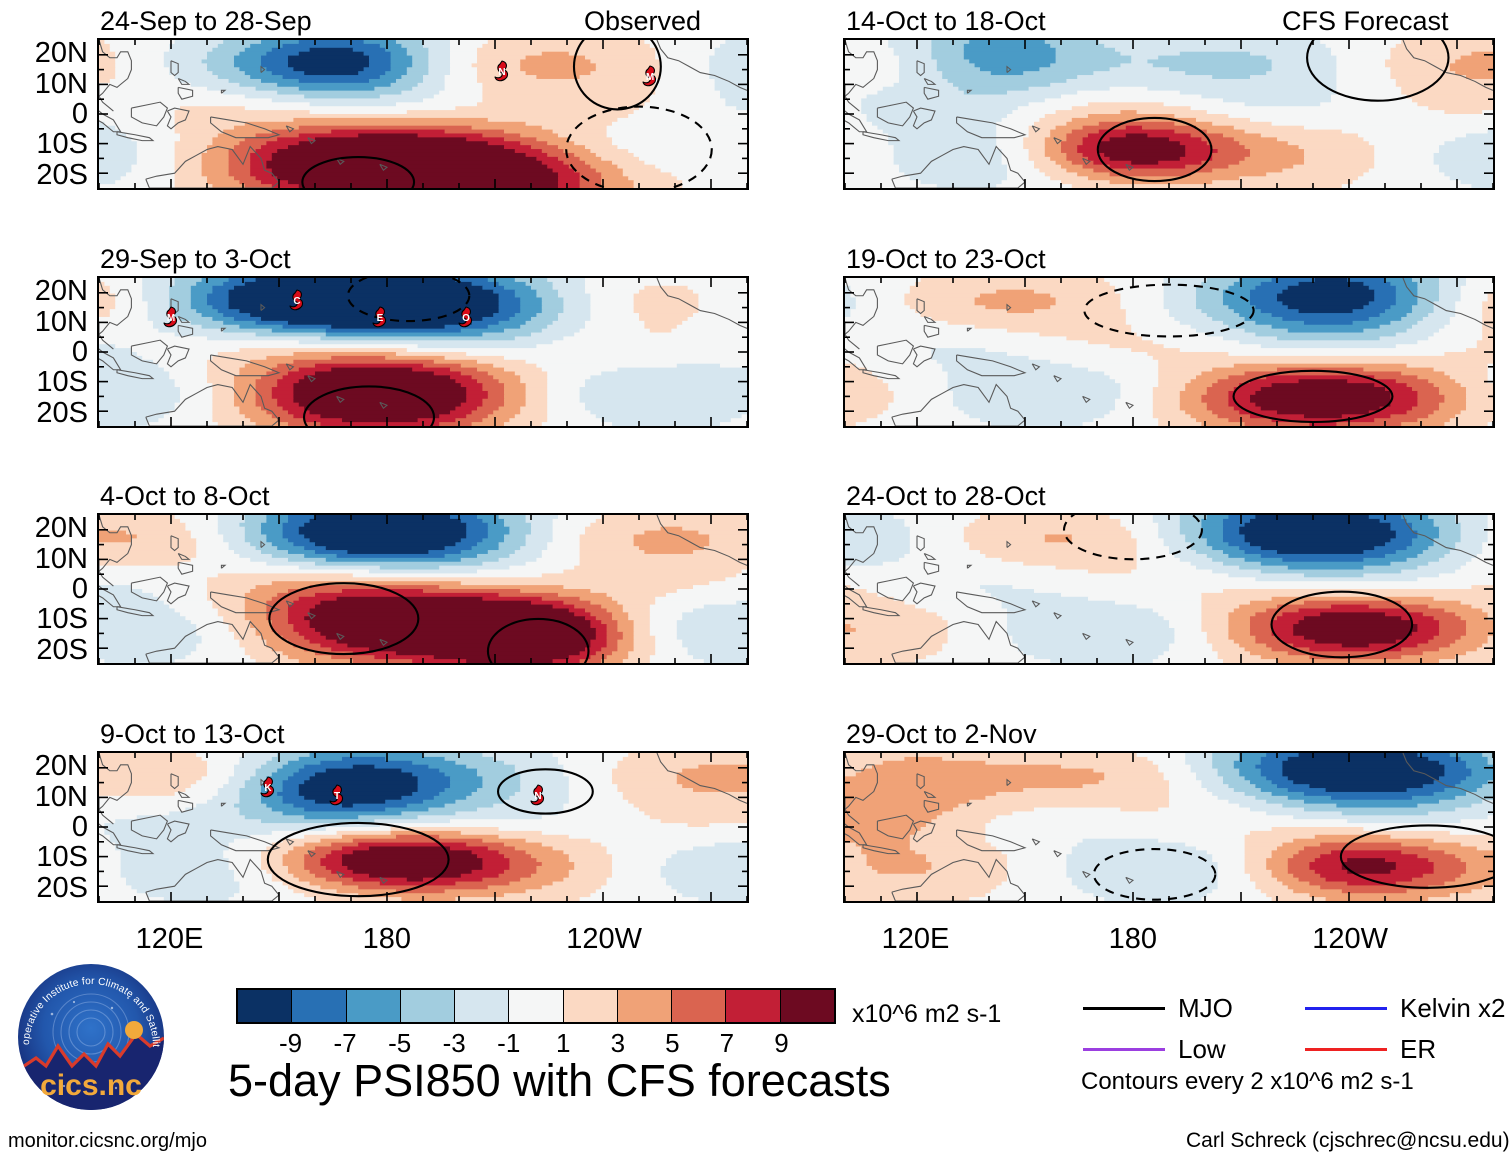  I want to click on legend-item-kelvin-x2: Kelvin x2, so click(1405, 1008).